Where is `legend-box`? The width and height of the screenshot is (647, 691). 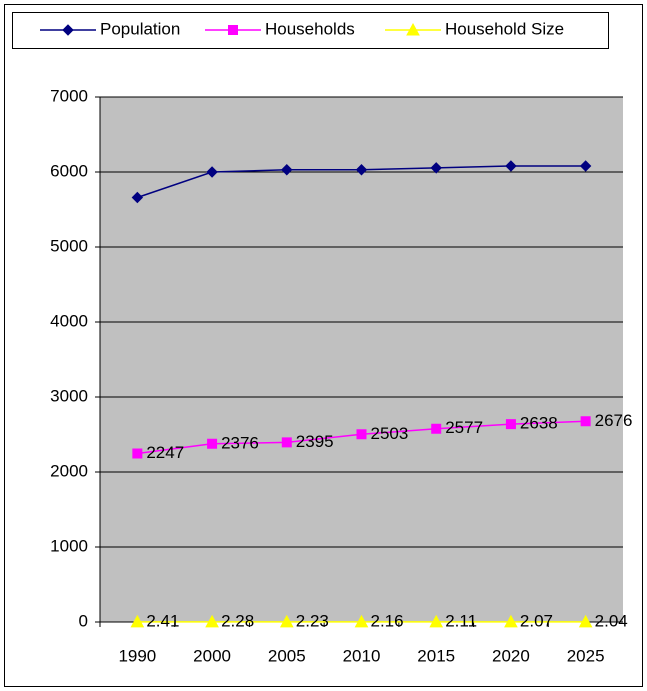 legend-box is located at coordinates (310, 30).